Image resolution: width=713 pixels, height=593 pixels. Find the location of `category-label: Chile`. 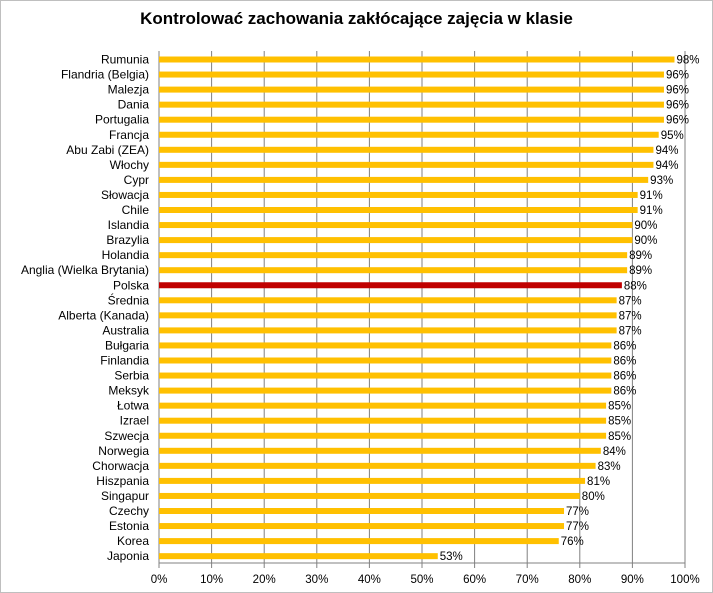

category-label: Chile is located at coordinates (136, 210).